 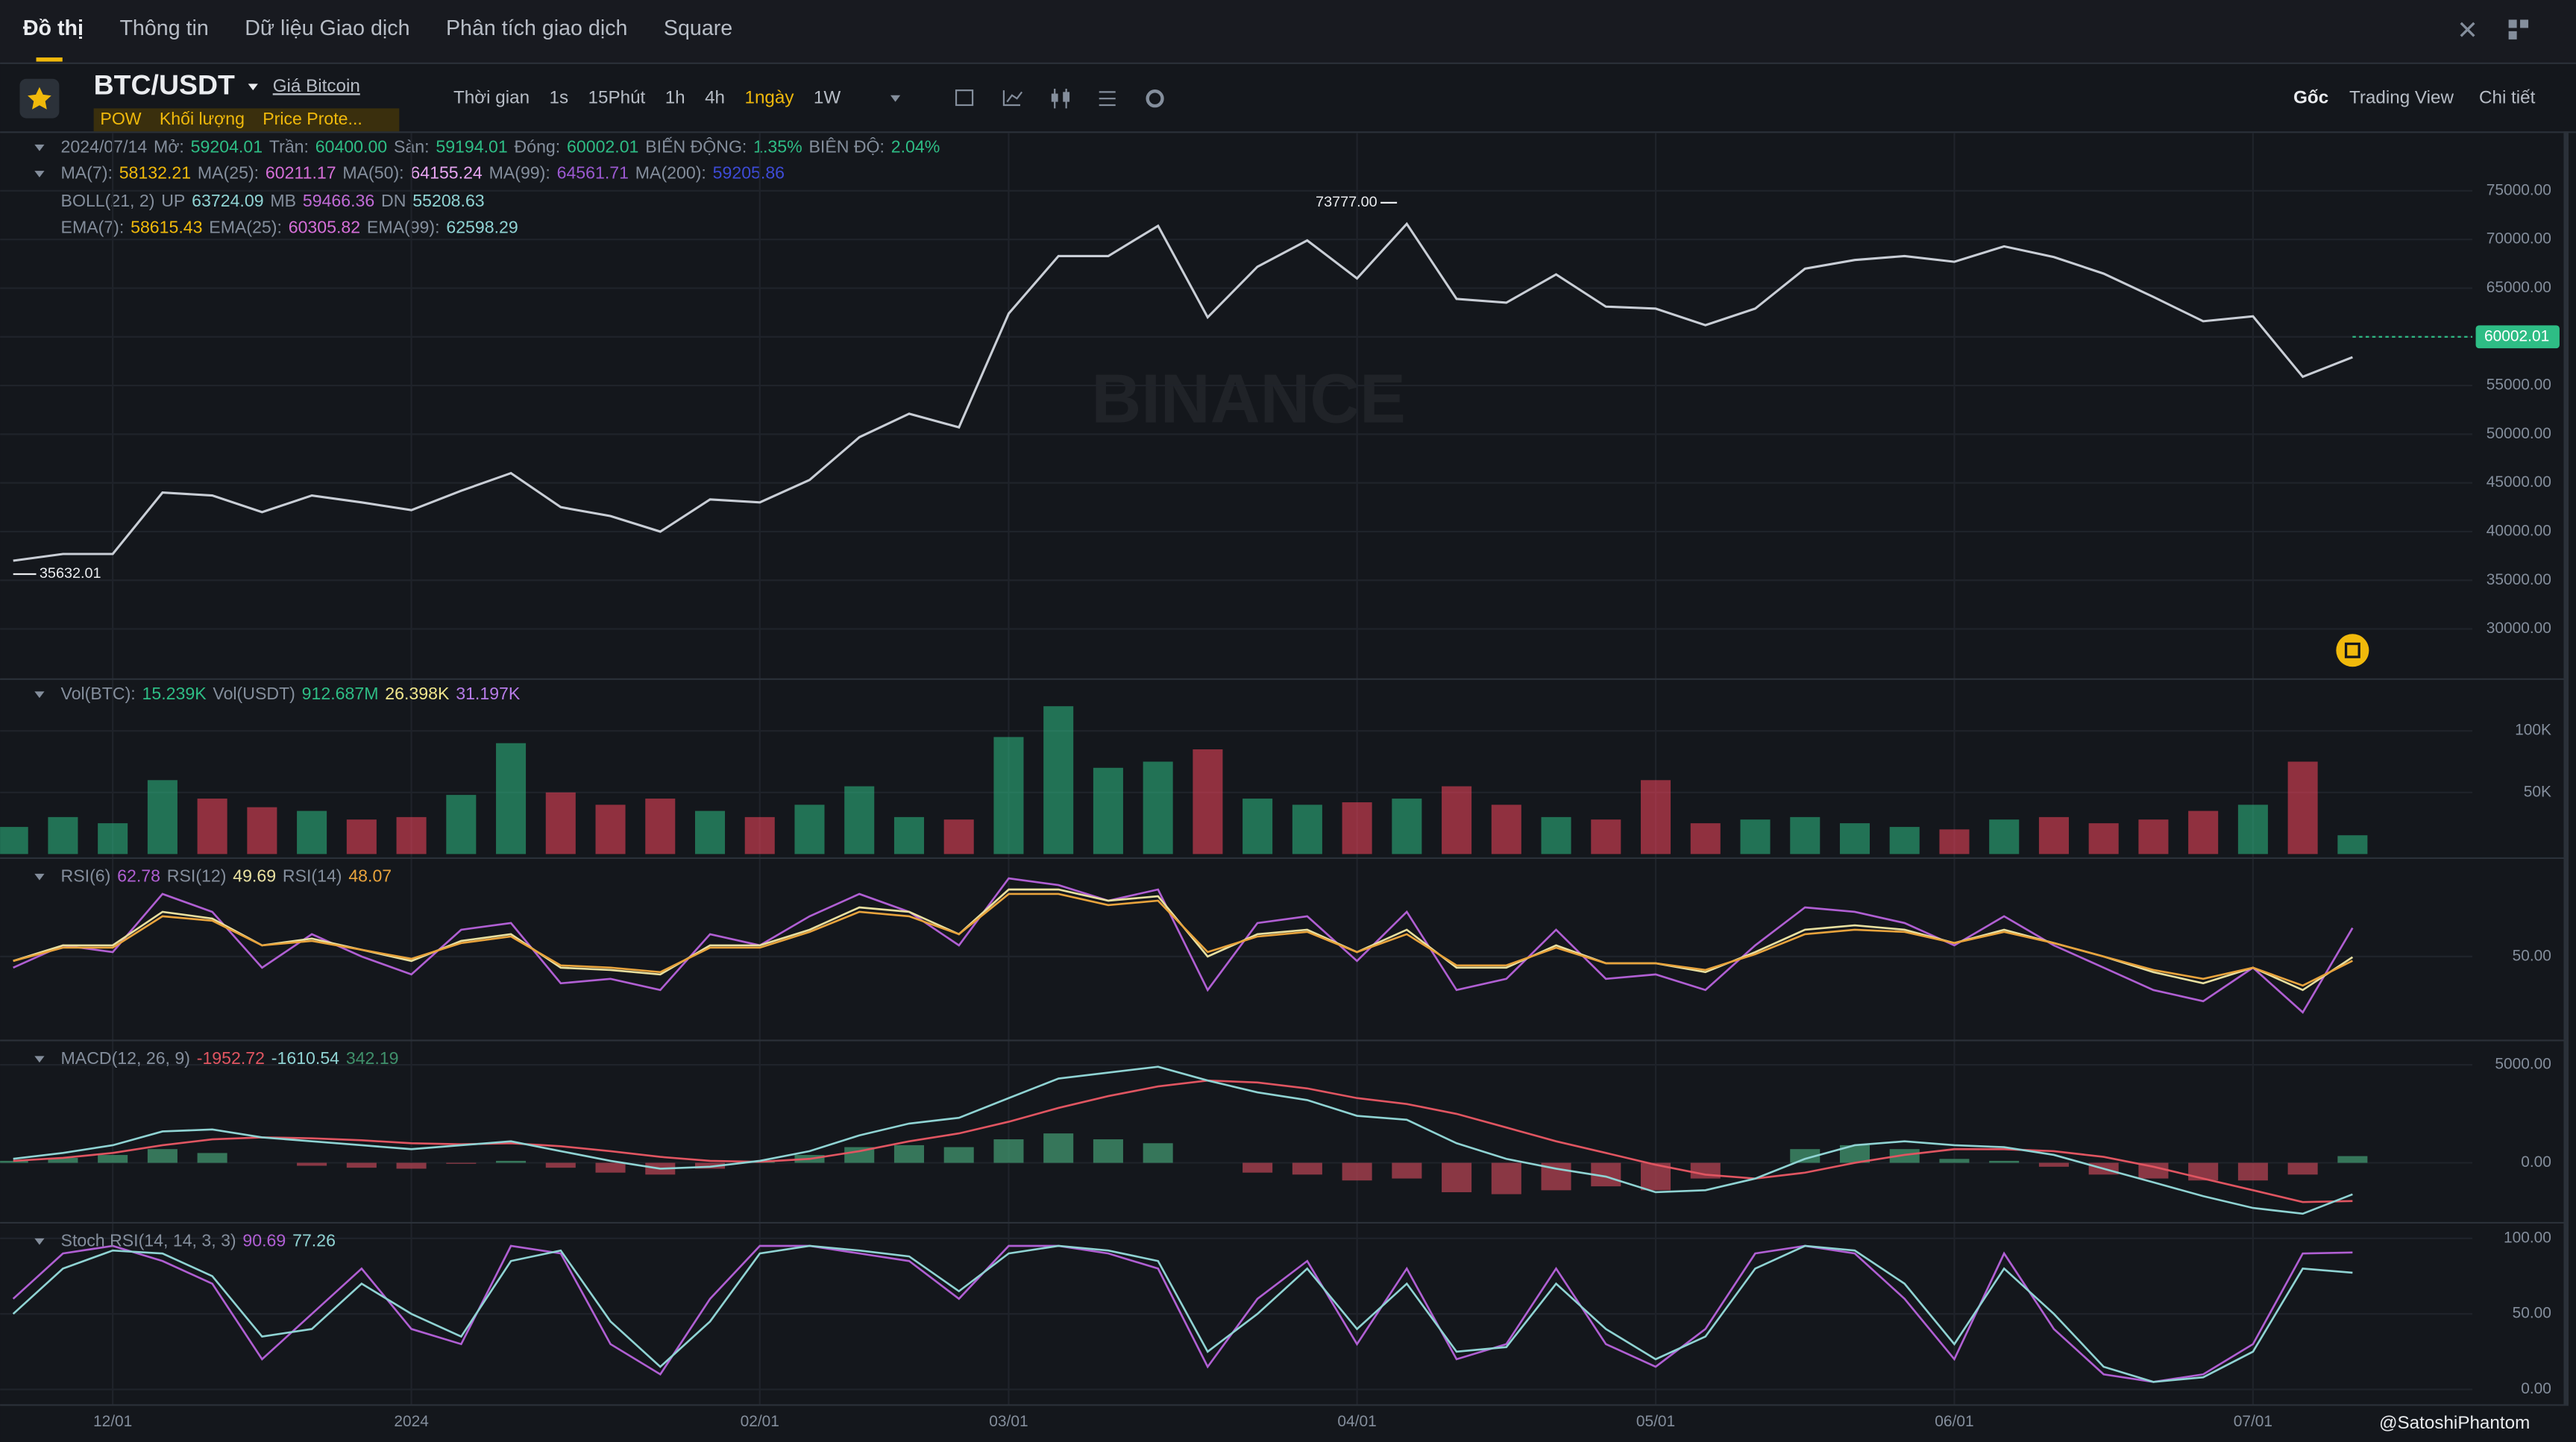 What do you see at coordinates (113, 1421) in the screenshot?
I see `x-tick-label: 12/01` at bounding box center [113, 1421].